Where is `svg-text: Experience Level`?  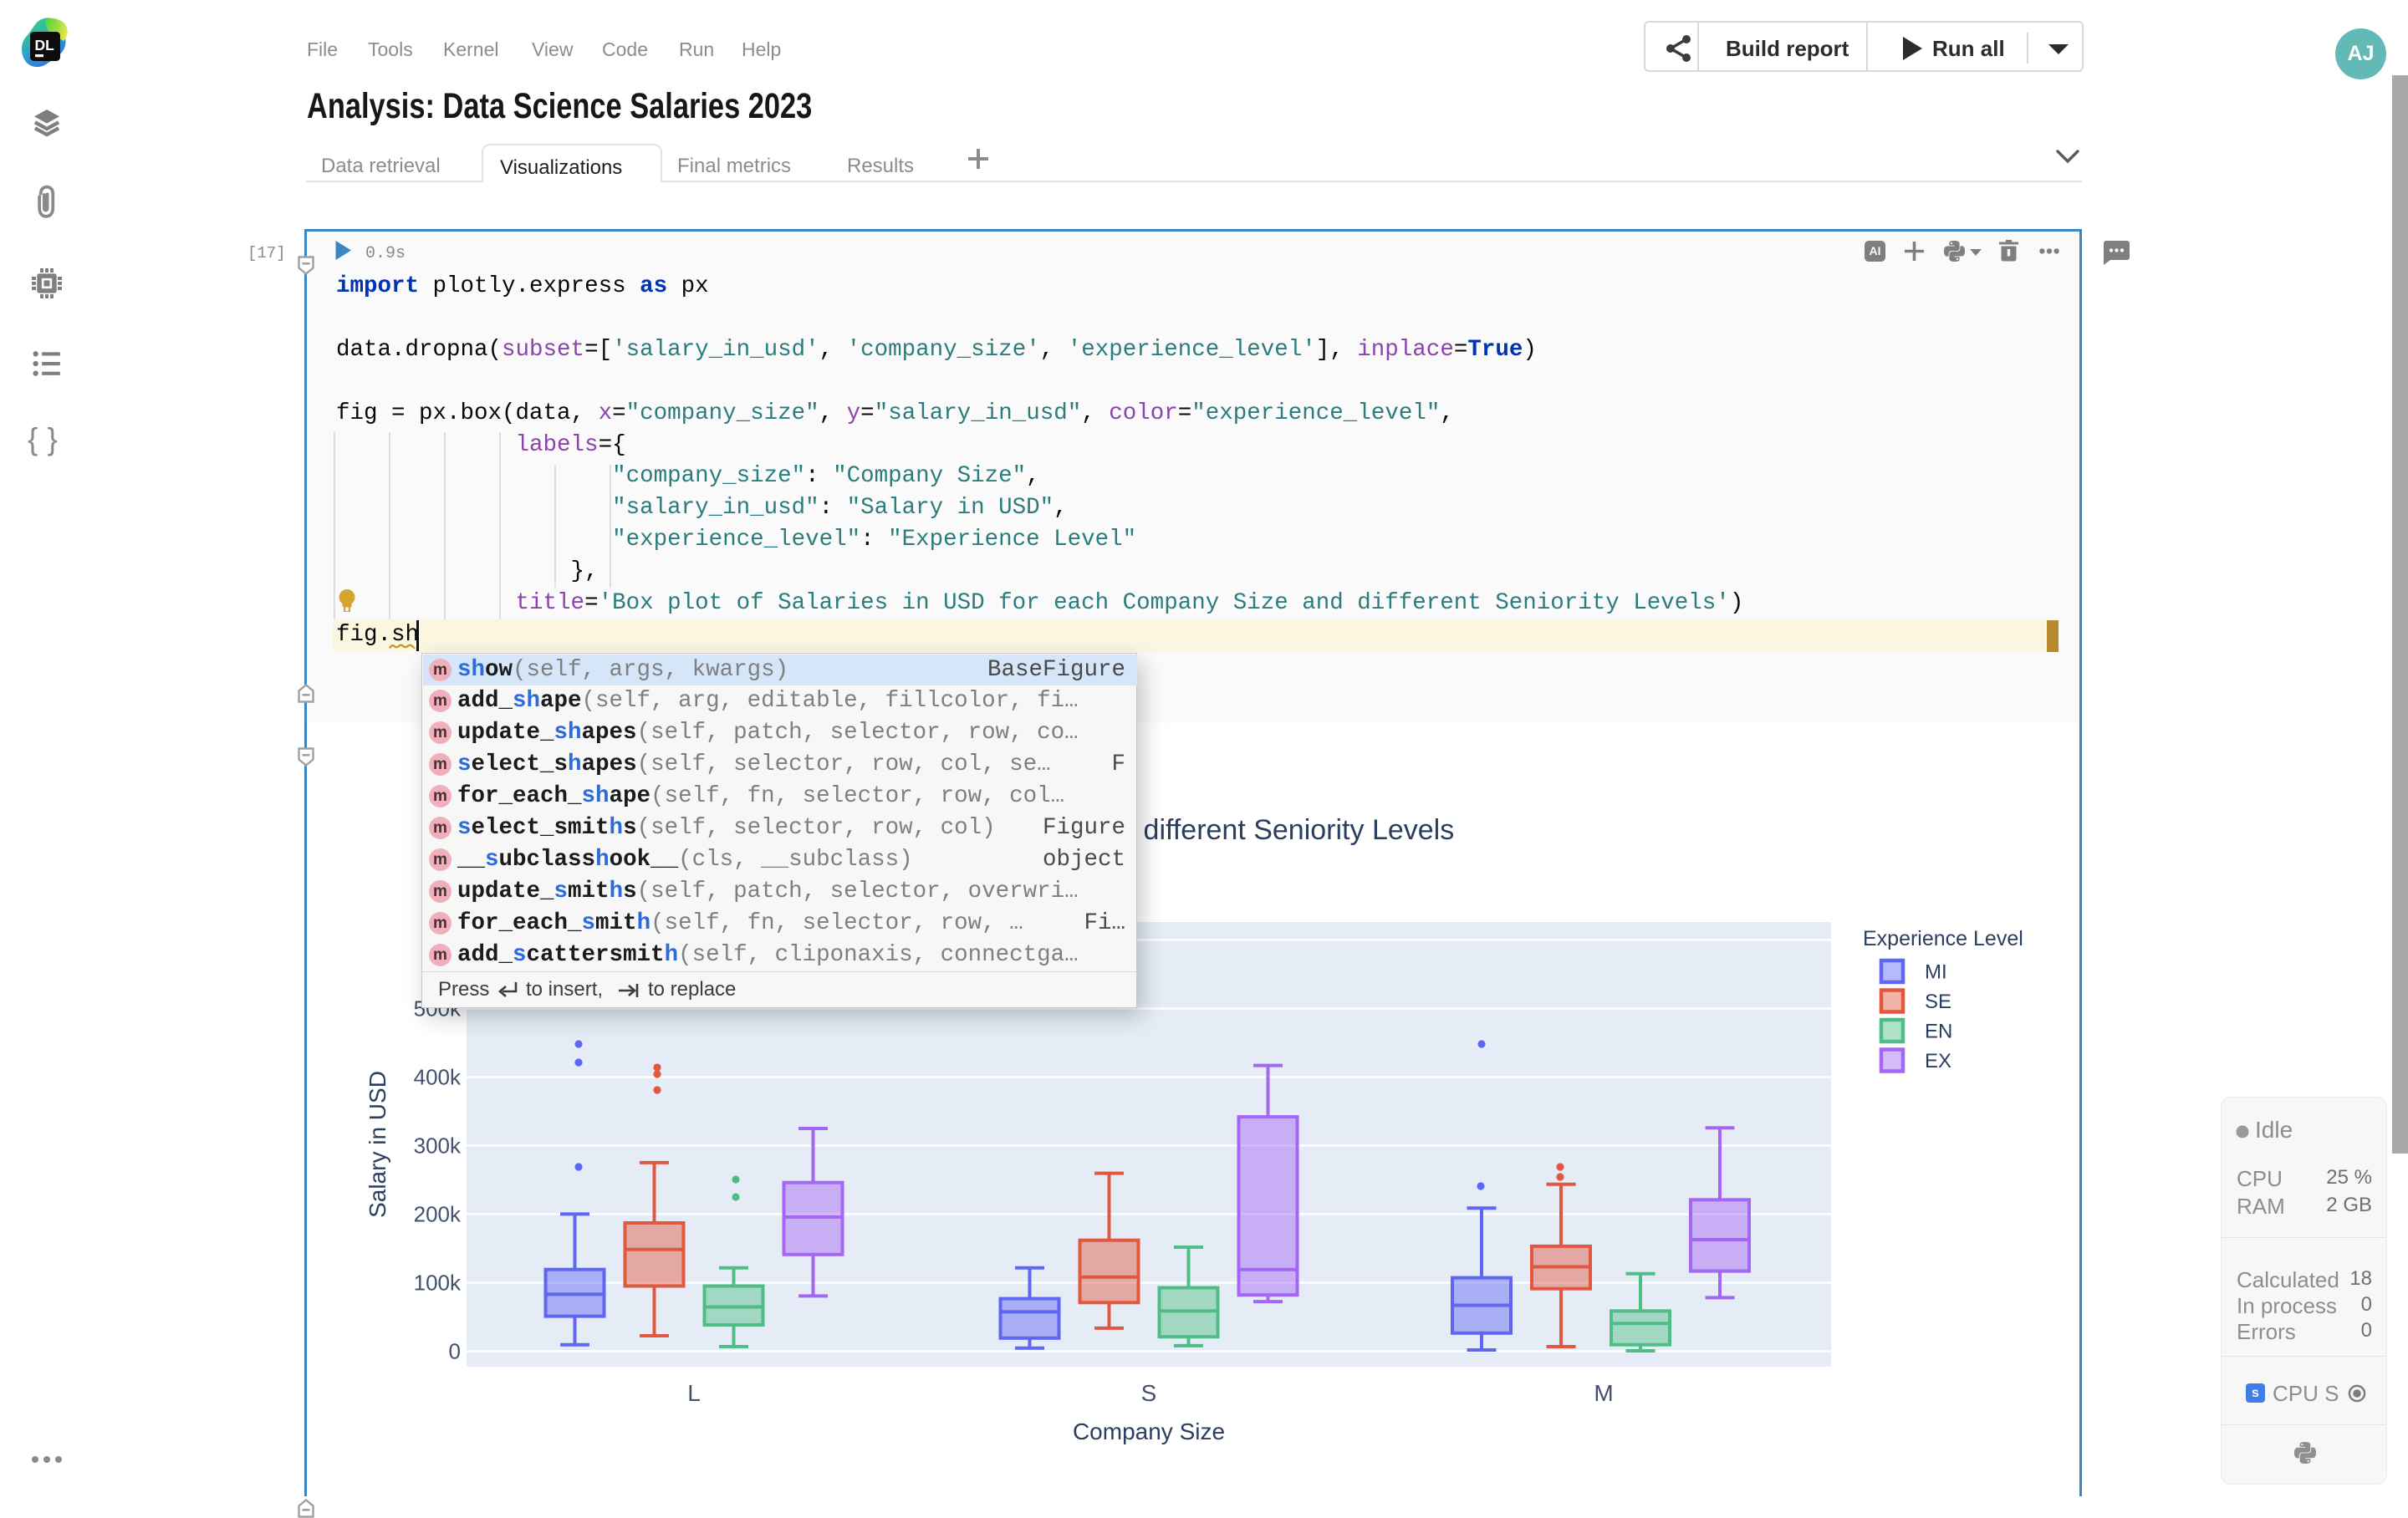 svg-text: Experience Level is located at coordinates (1943, 938).